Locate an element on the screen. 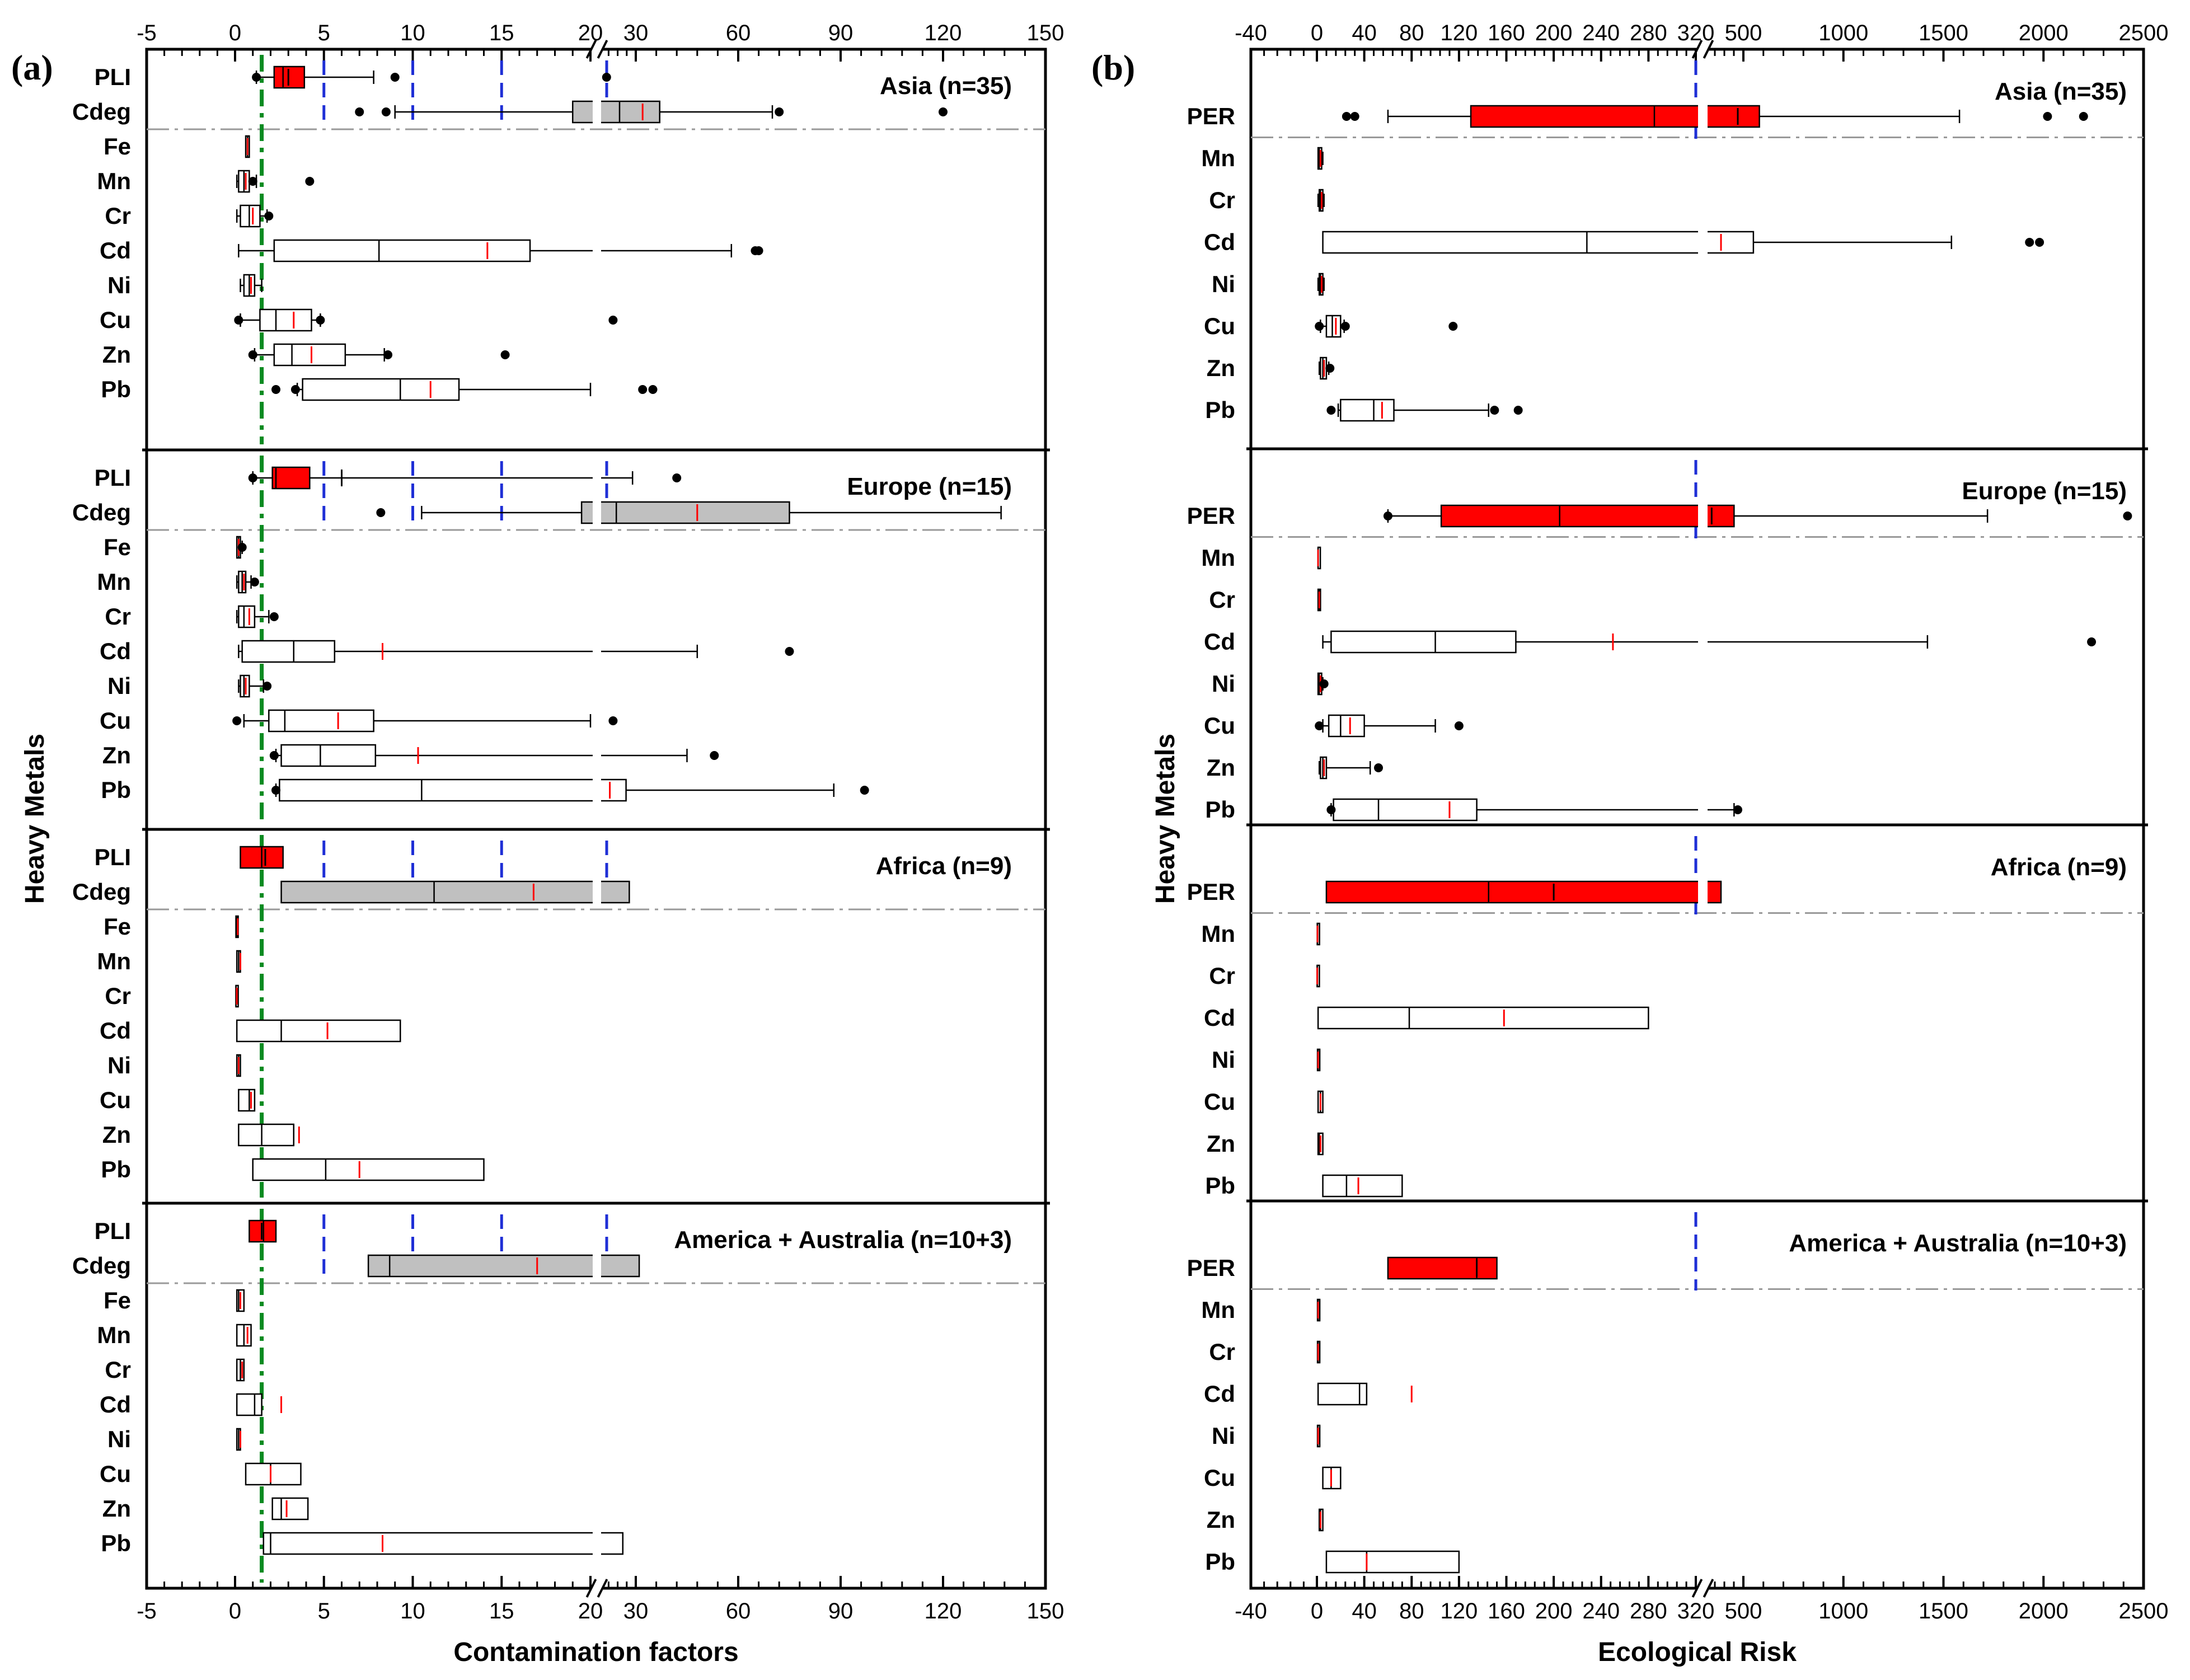  box-row-cdeg: Cdeg is located at coordinates (356, 1266).